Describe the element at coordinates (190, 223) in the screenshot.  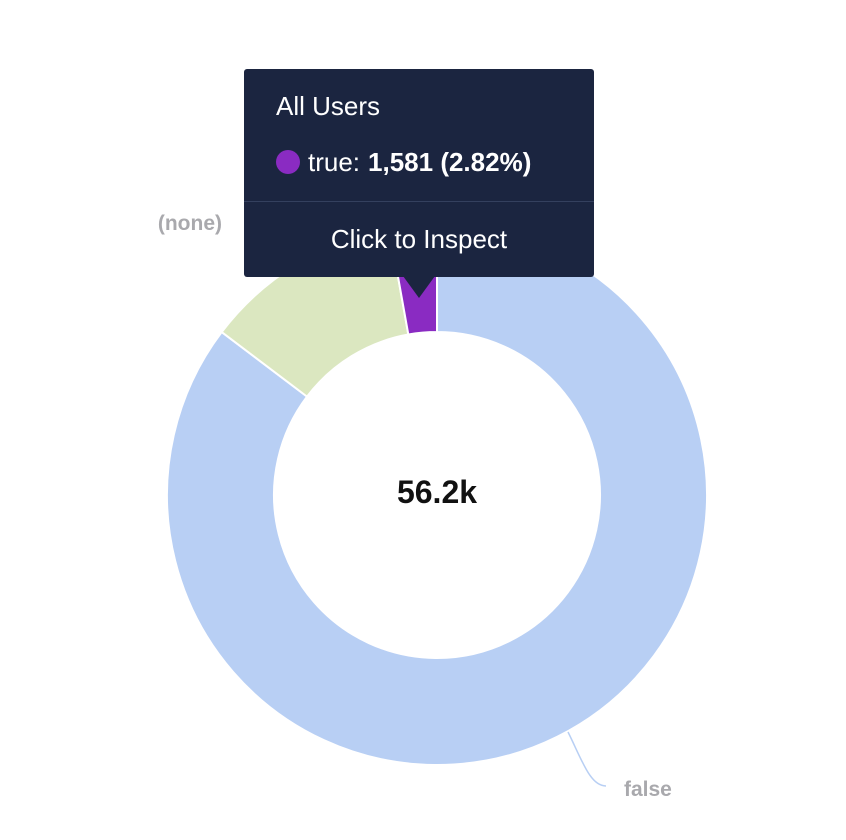
I see `slice-label-none: (none)` at that location.